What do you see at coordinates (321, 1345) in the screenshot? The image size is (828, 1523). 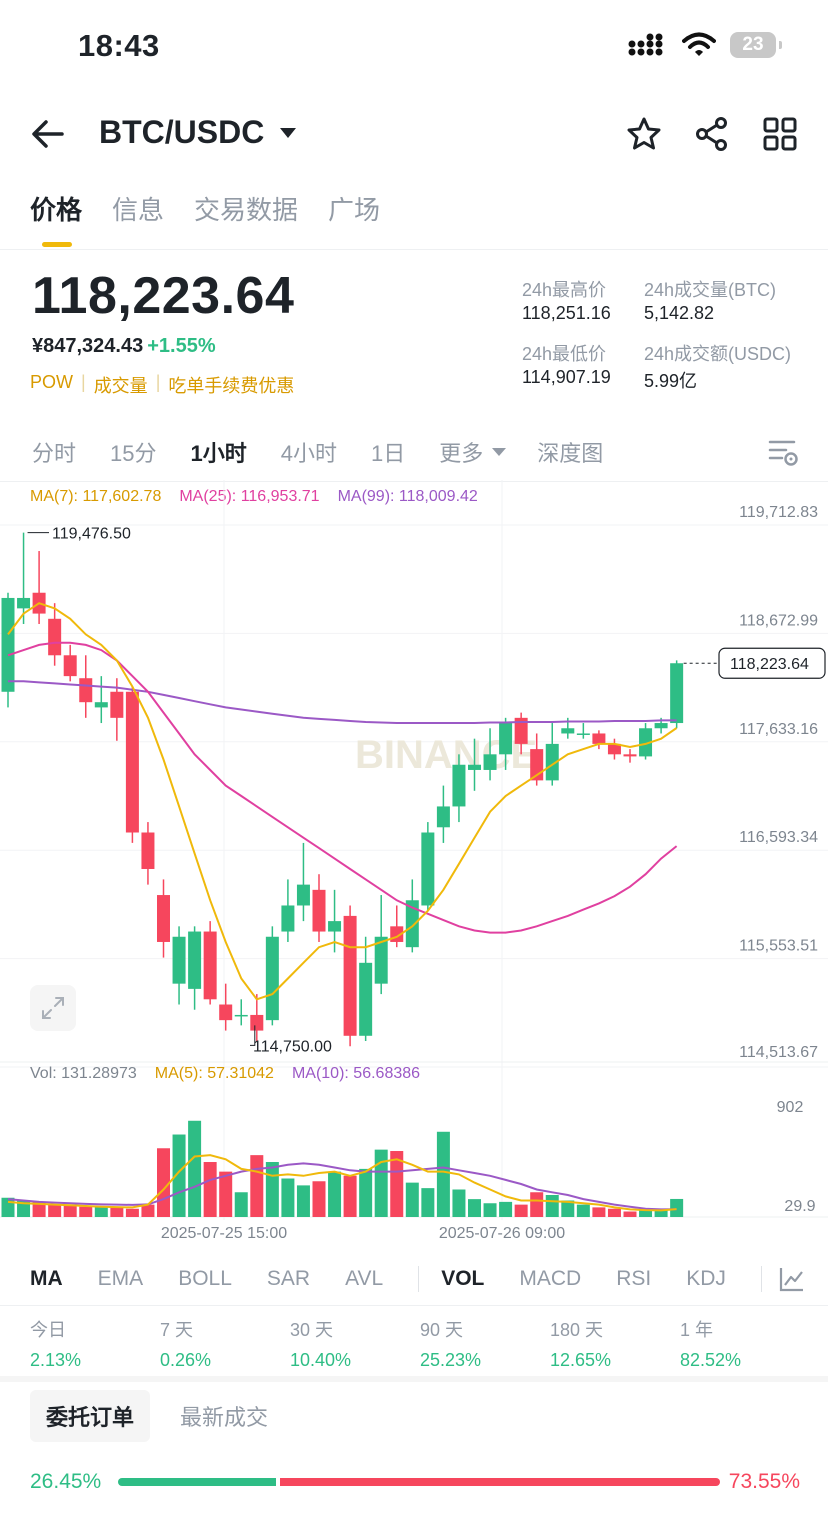 I see `perf-30d: 30 天 10.40%` at bounding box center [321, 1345].